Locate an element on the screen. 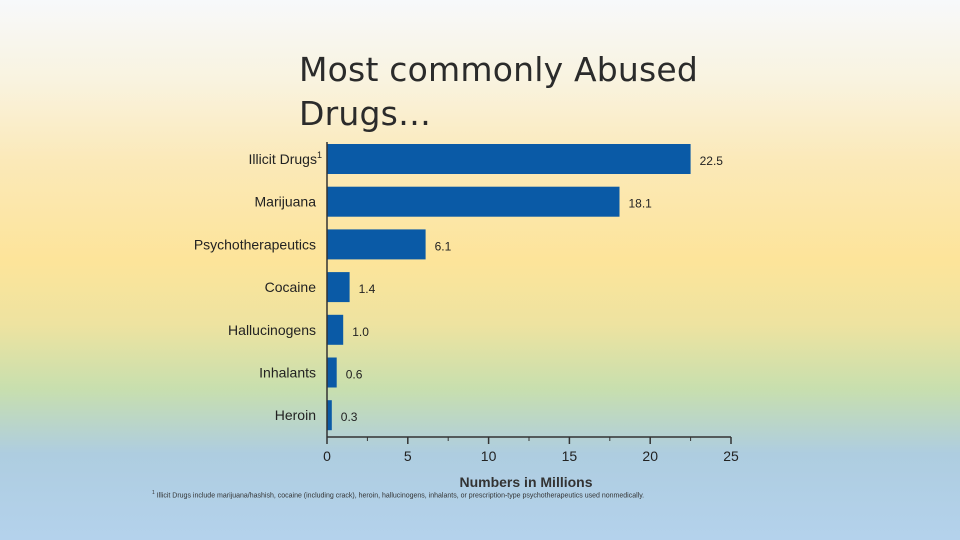 The height and width of the screenshot is (540, 960). bar-illicit-drugs is located at coordinates (509, 159).